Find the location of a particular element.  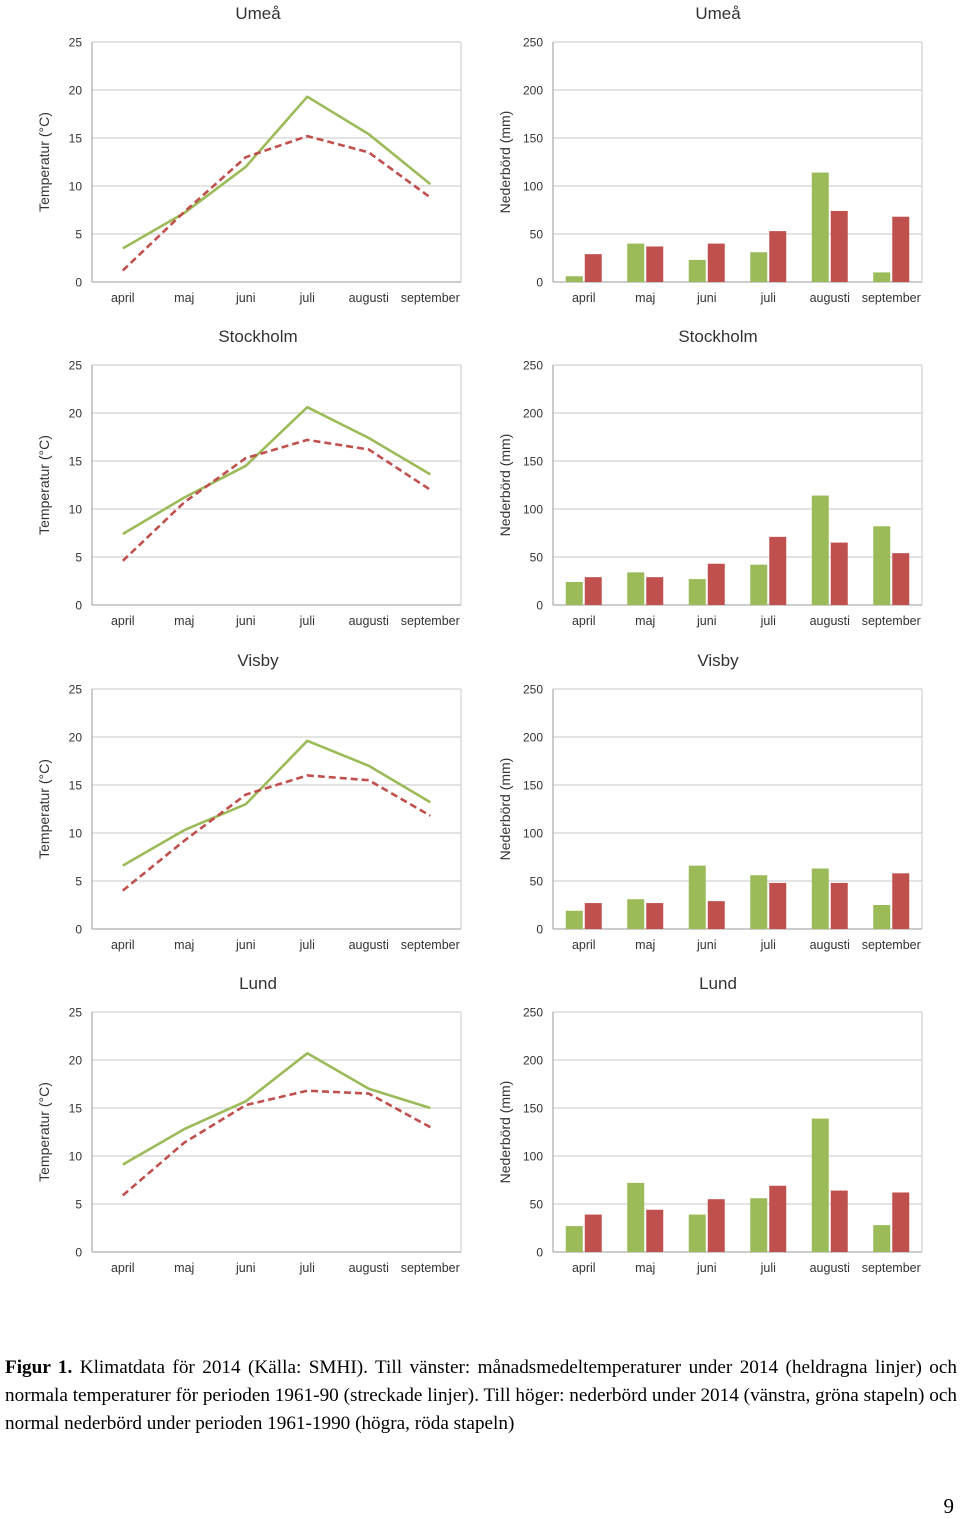

lund-precipitation-xtick-label: augusti is located at coordinates (830, 1268).